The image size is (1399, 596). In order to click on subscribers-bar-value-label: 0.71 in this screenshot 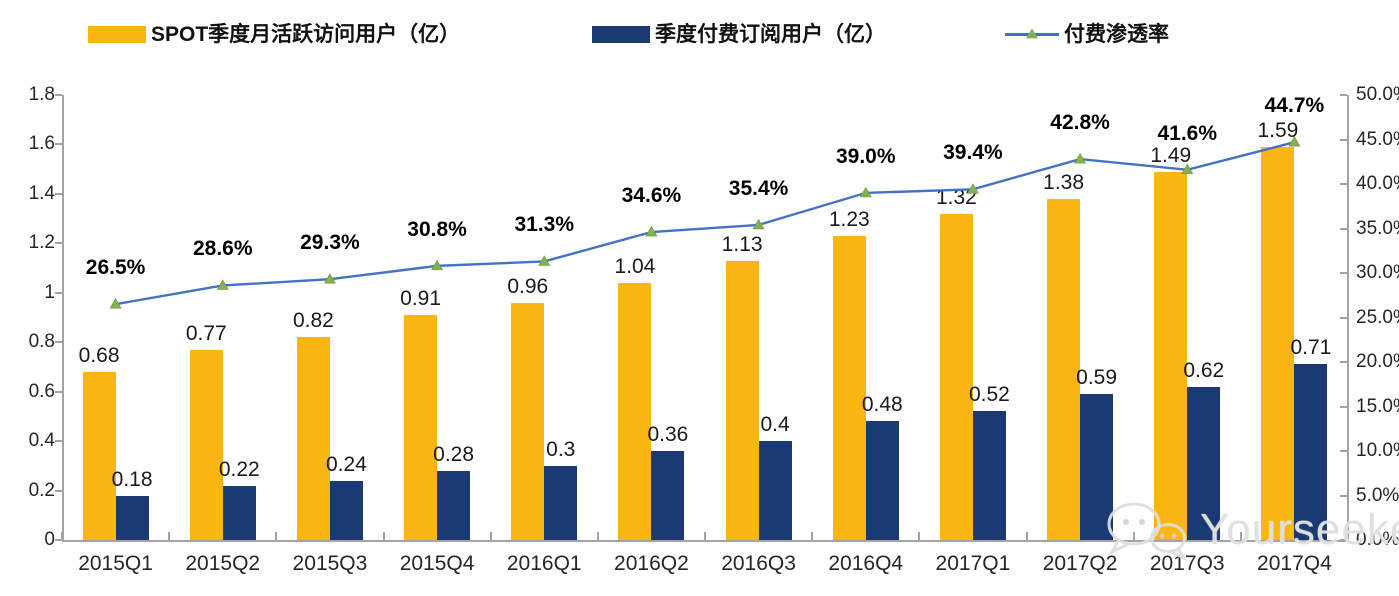, I will do `click(1311, 348)`.